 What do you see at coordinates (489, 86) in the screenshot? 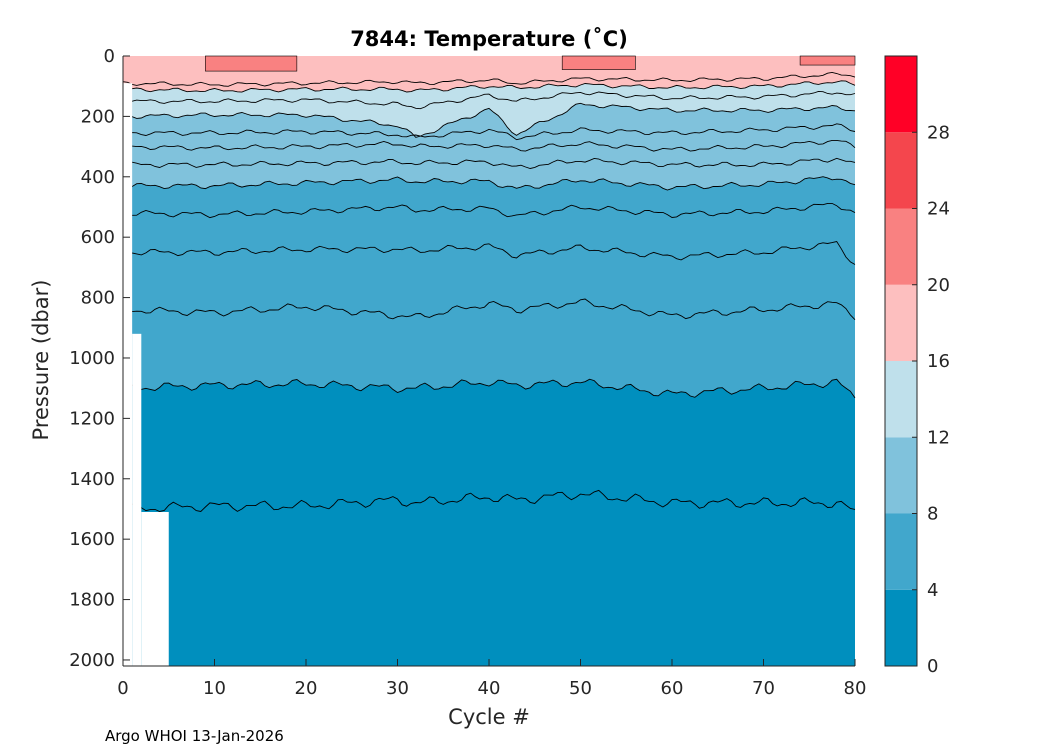
I see `isotherm-16c` at bounding box center [489, 86].